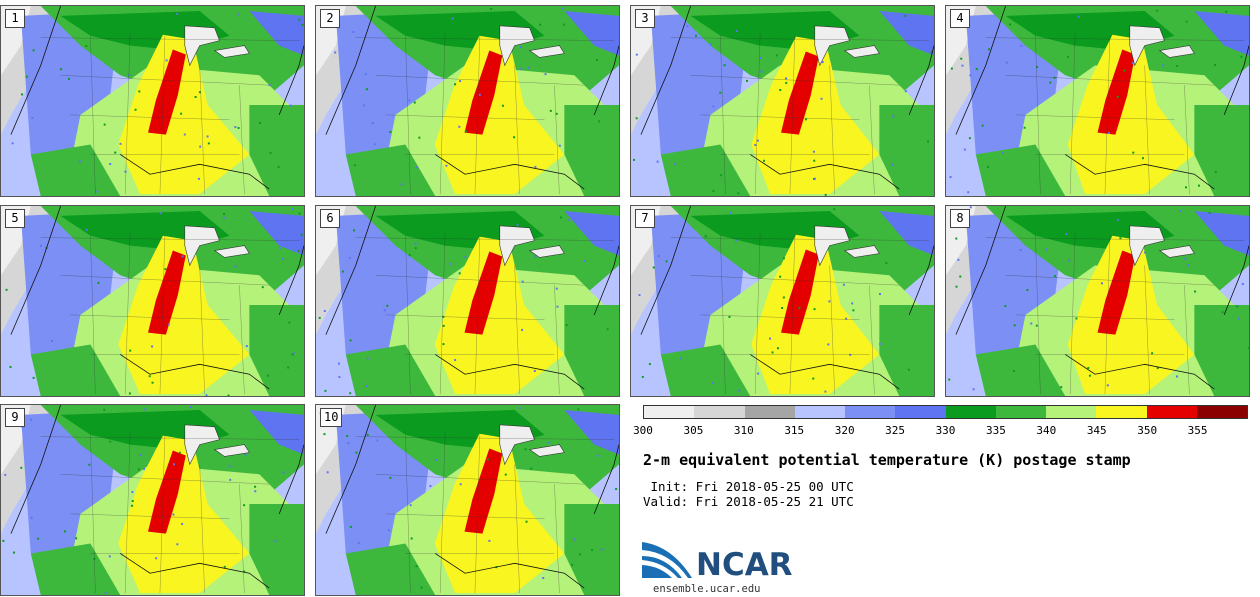  What do you see at coordinates (1197, 430) in the screenshot?
I see `colorbar-tick-label: 355` at bounding box center [1197, 430].